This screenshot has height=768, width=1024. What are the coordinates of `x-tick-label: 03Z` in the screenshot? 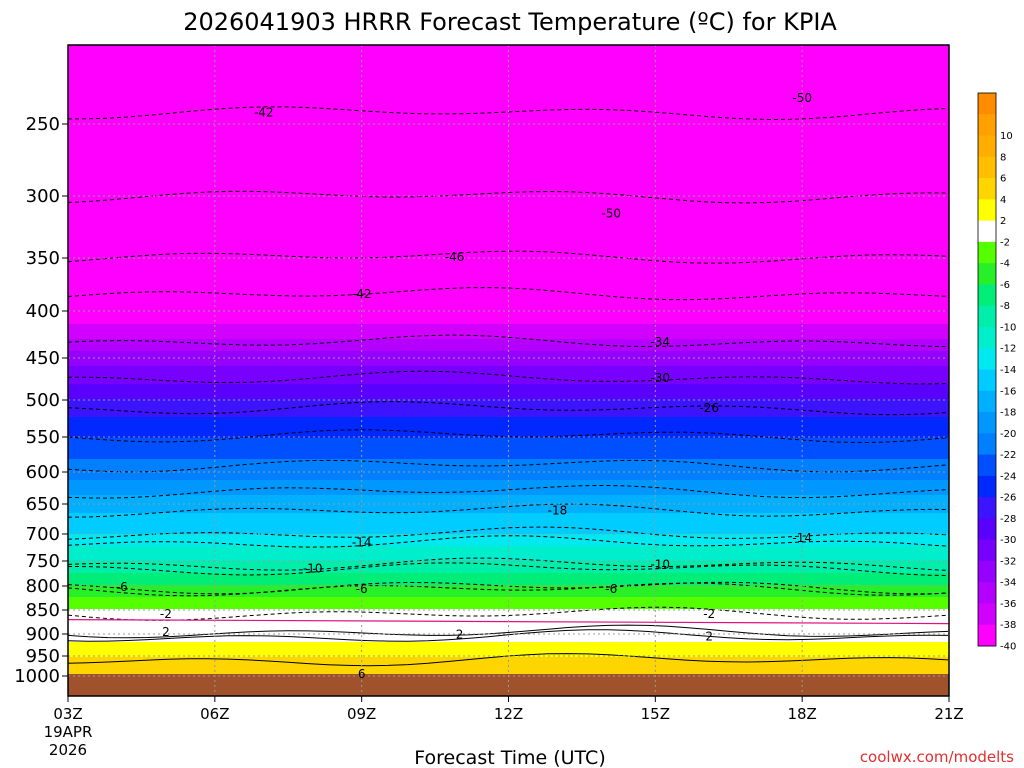 It's located at (67, 714).